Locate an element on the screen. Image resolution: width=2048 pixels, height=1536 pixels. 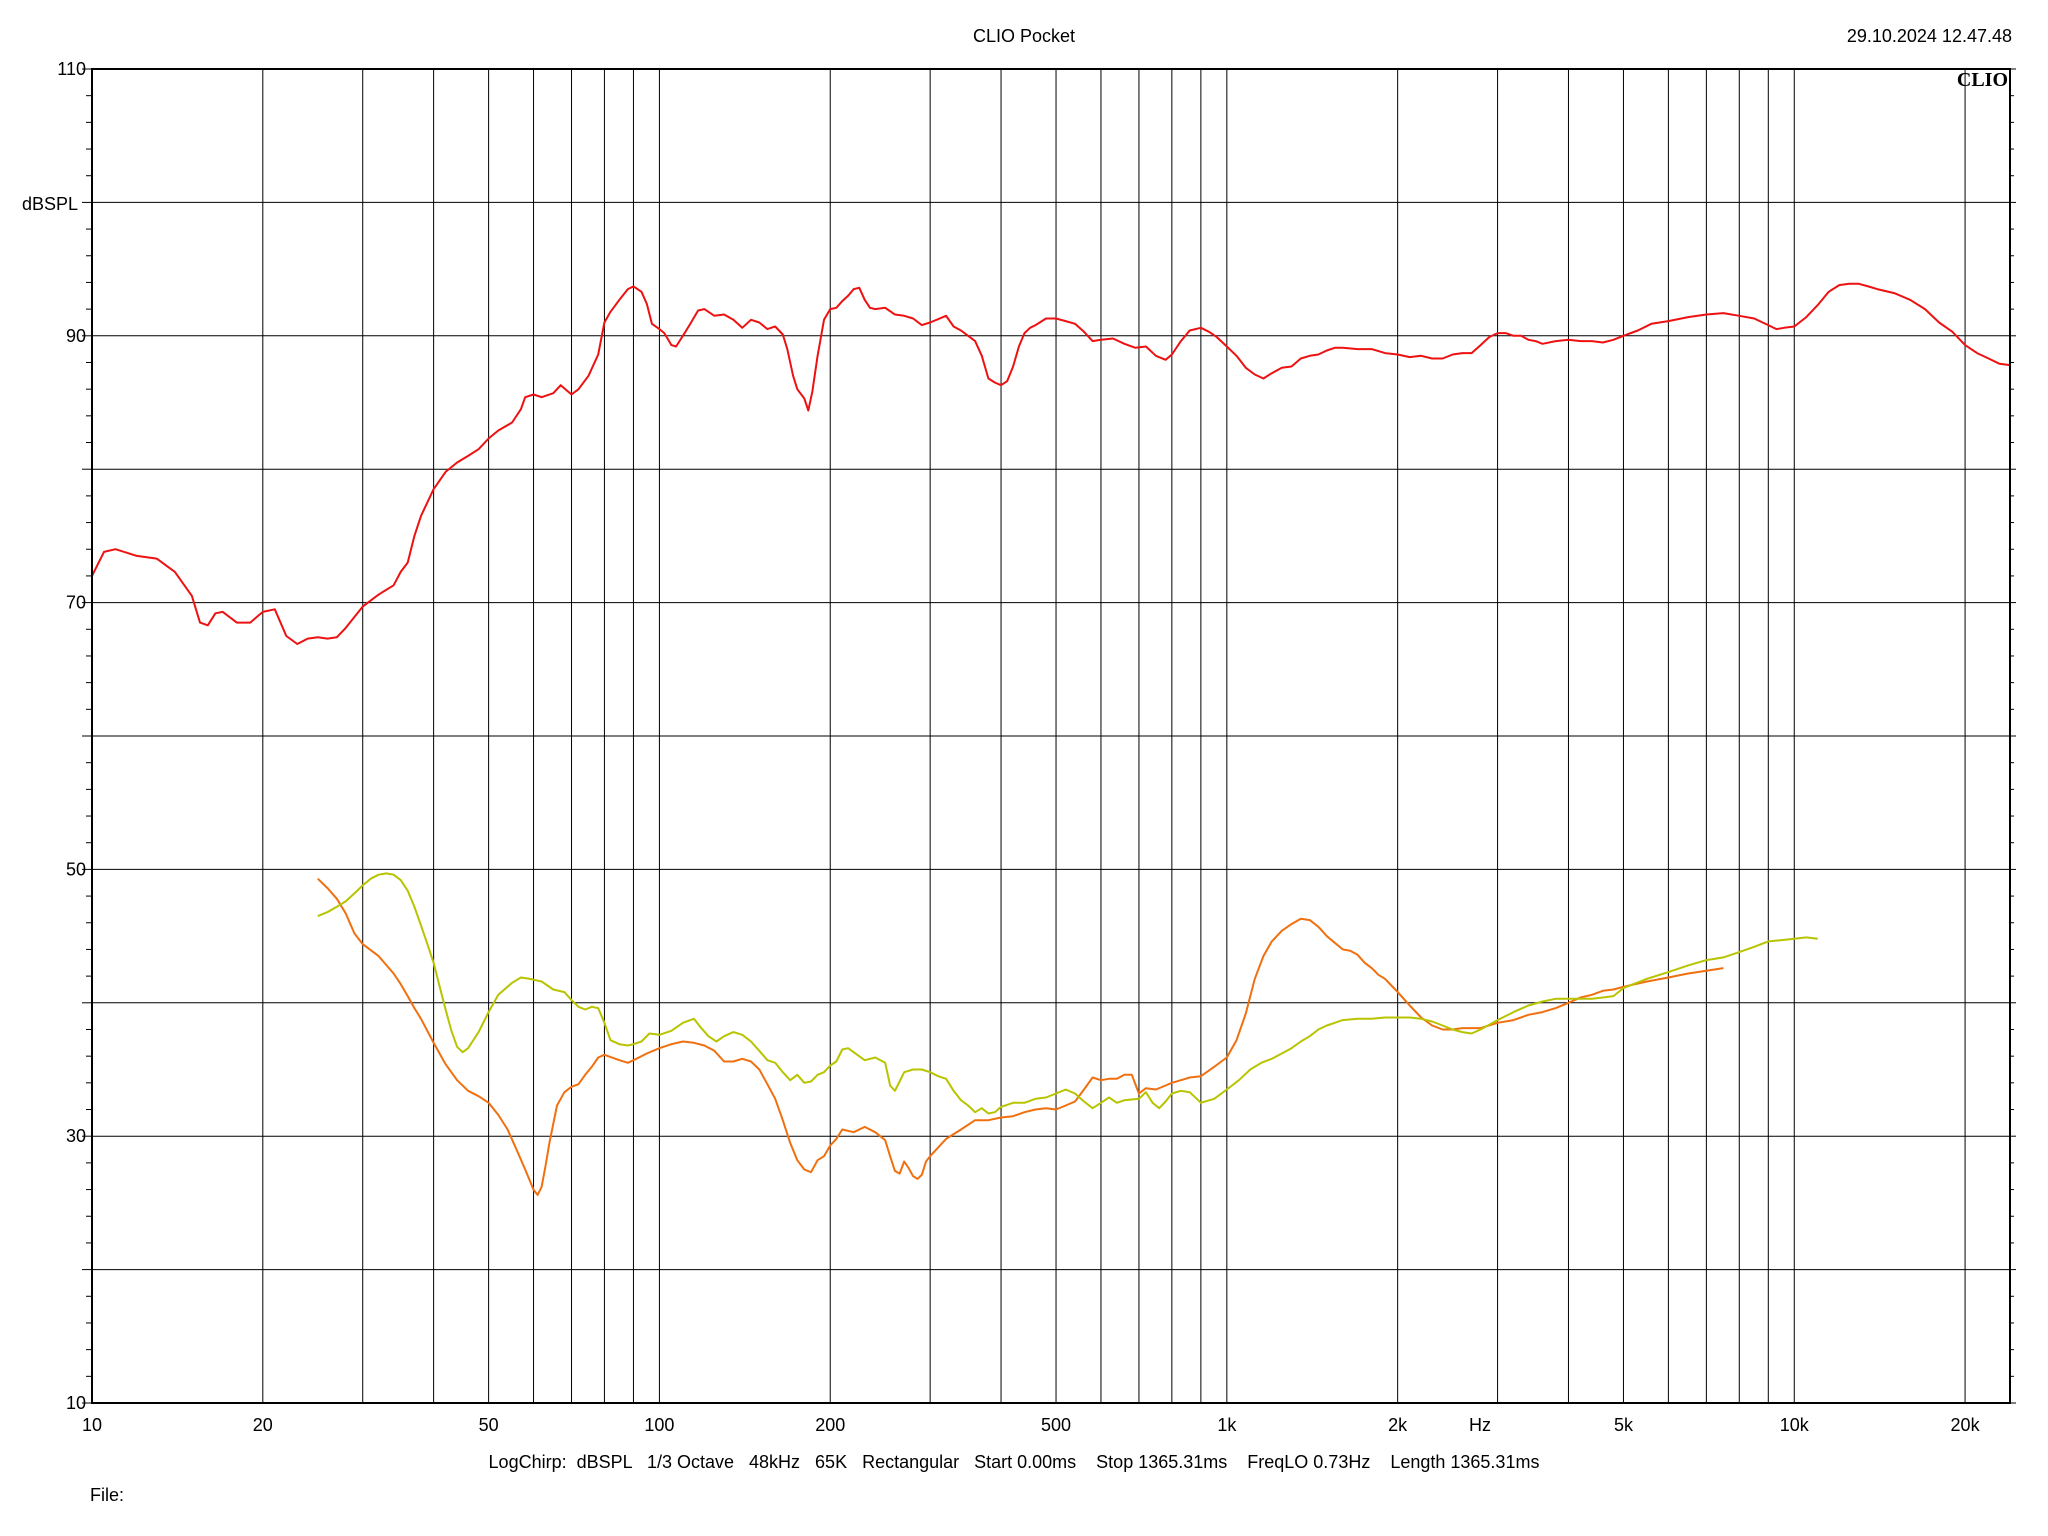
y-tick-label: 50 is located at coordinates (76, 869).